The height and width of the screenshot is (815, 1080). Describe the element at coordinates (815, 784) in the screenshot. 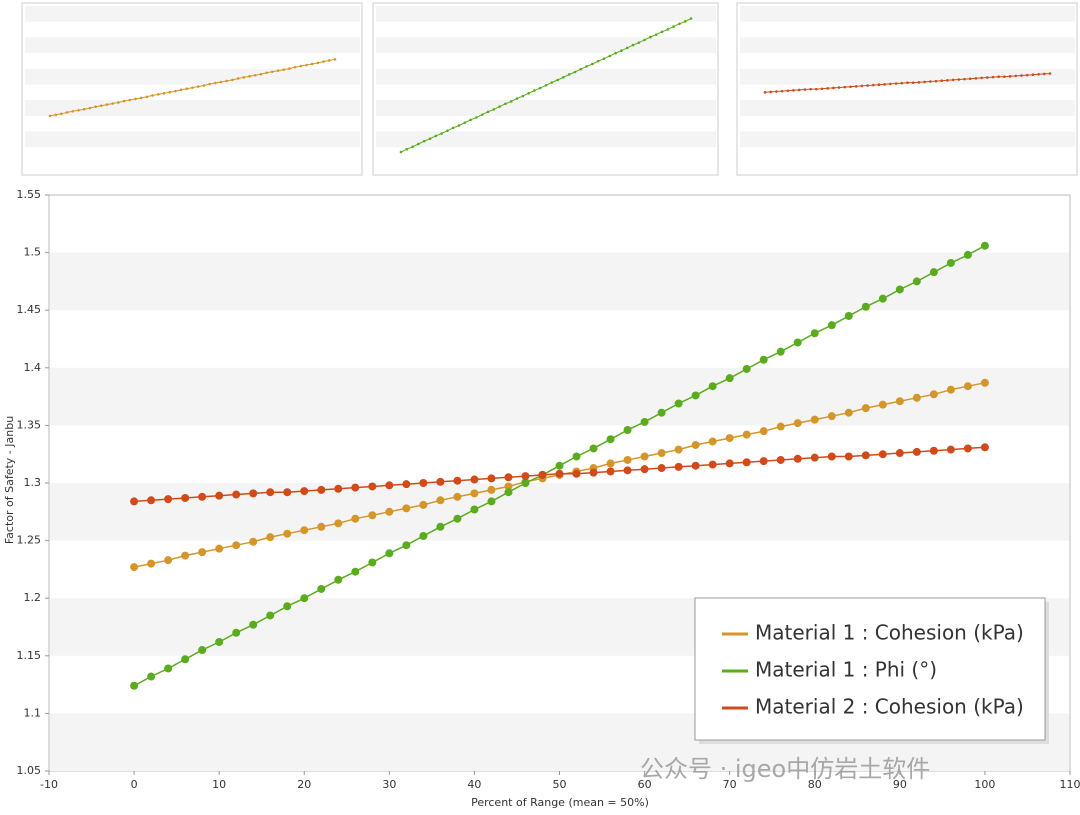

I see `x-tick-label: 80` at that location.